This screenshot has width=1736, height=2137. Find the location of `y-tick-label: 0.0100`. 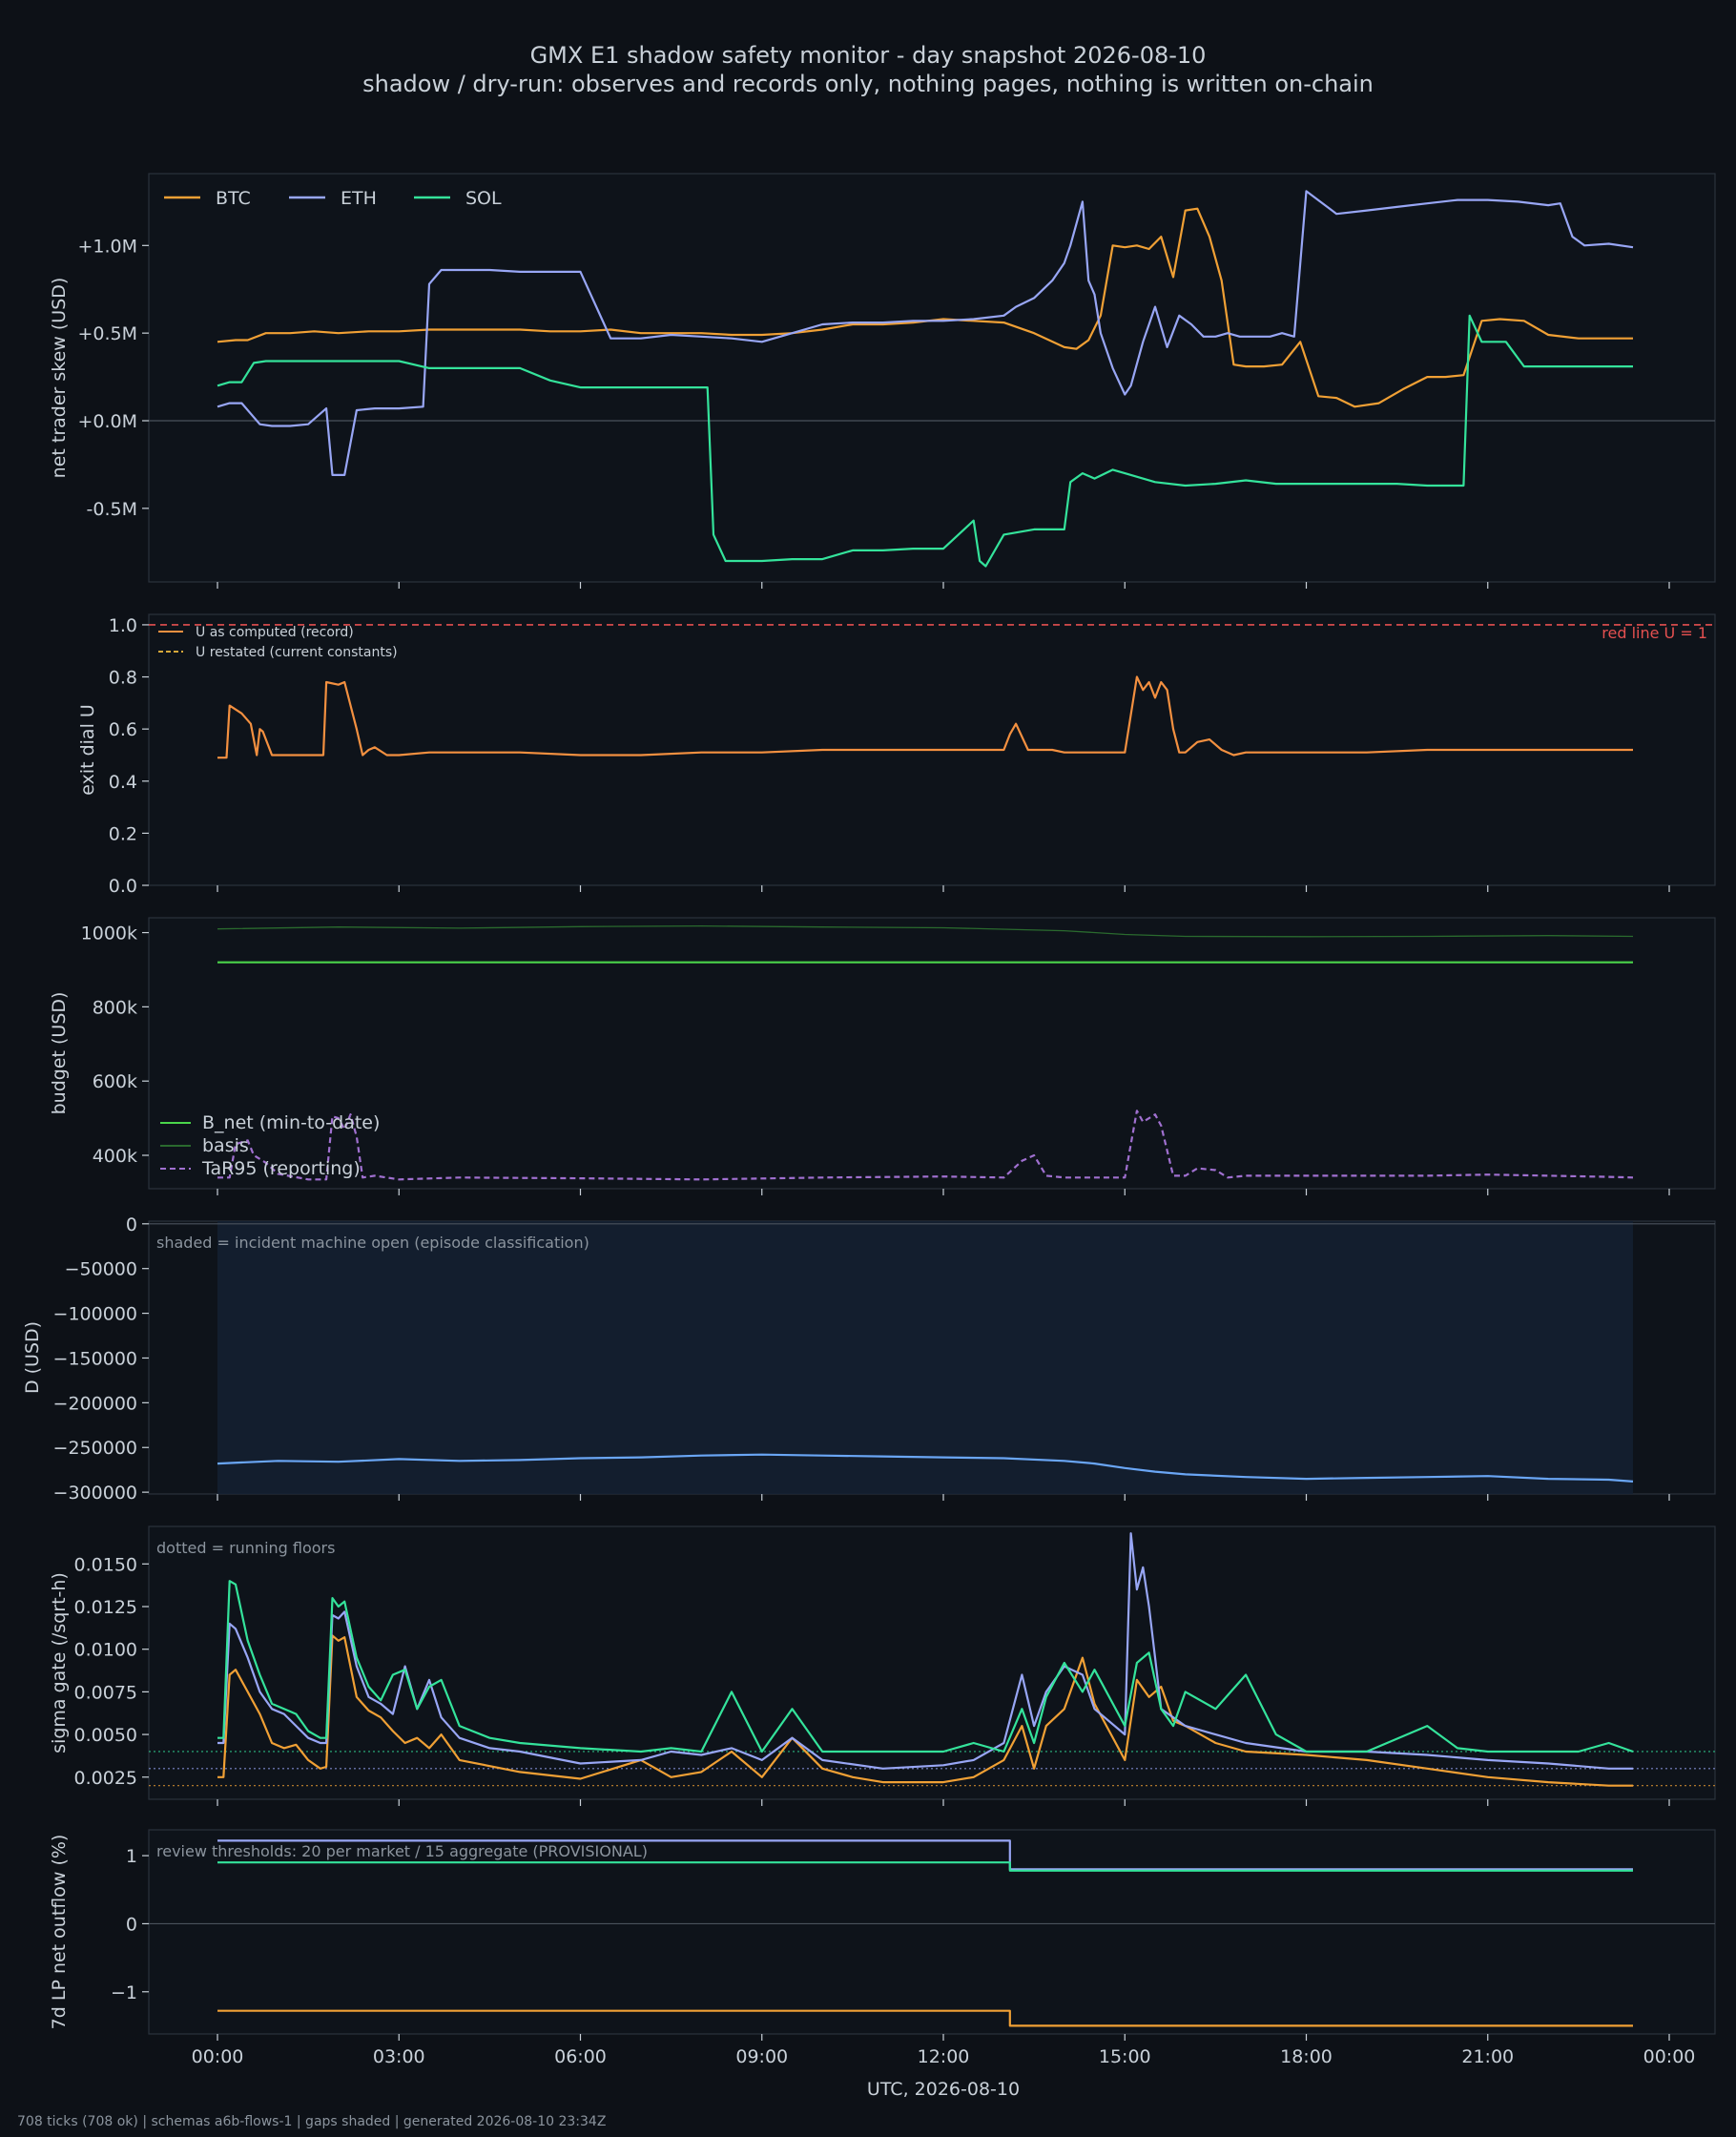

y-tick-label: 0.0100 is located at coordinates (105, 1650).